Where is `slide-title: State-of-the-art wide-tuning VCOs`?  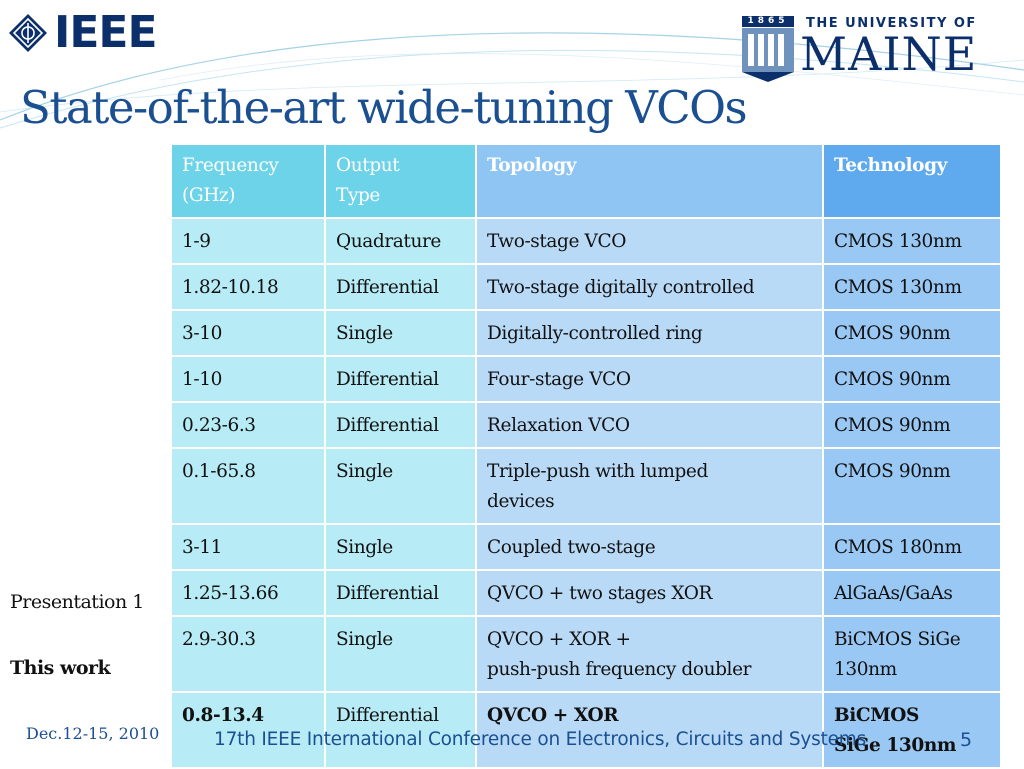
slide-title: State-of-the-art wide-tuning VCOs is located at coordinates (384, 107).